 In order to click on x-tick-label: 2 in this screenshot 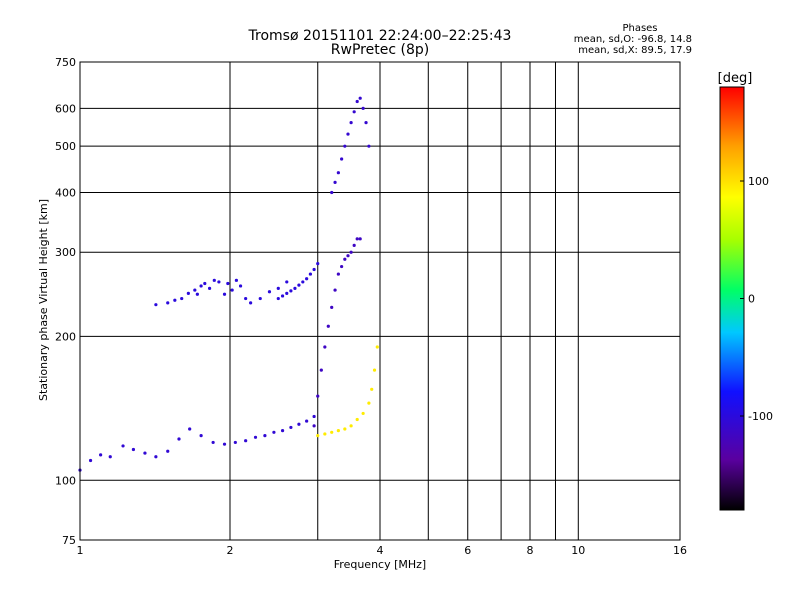, I will do `click(230, 550)`.